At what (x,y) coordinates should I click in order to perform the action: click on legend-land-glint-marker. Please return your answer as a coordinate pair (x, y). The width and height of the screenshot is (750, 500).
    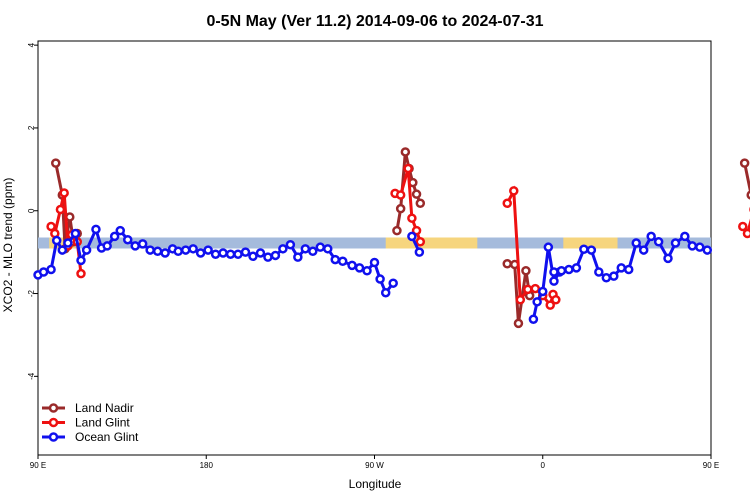
    Looking at the image, I should click on (53, 422).